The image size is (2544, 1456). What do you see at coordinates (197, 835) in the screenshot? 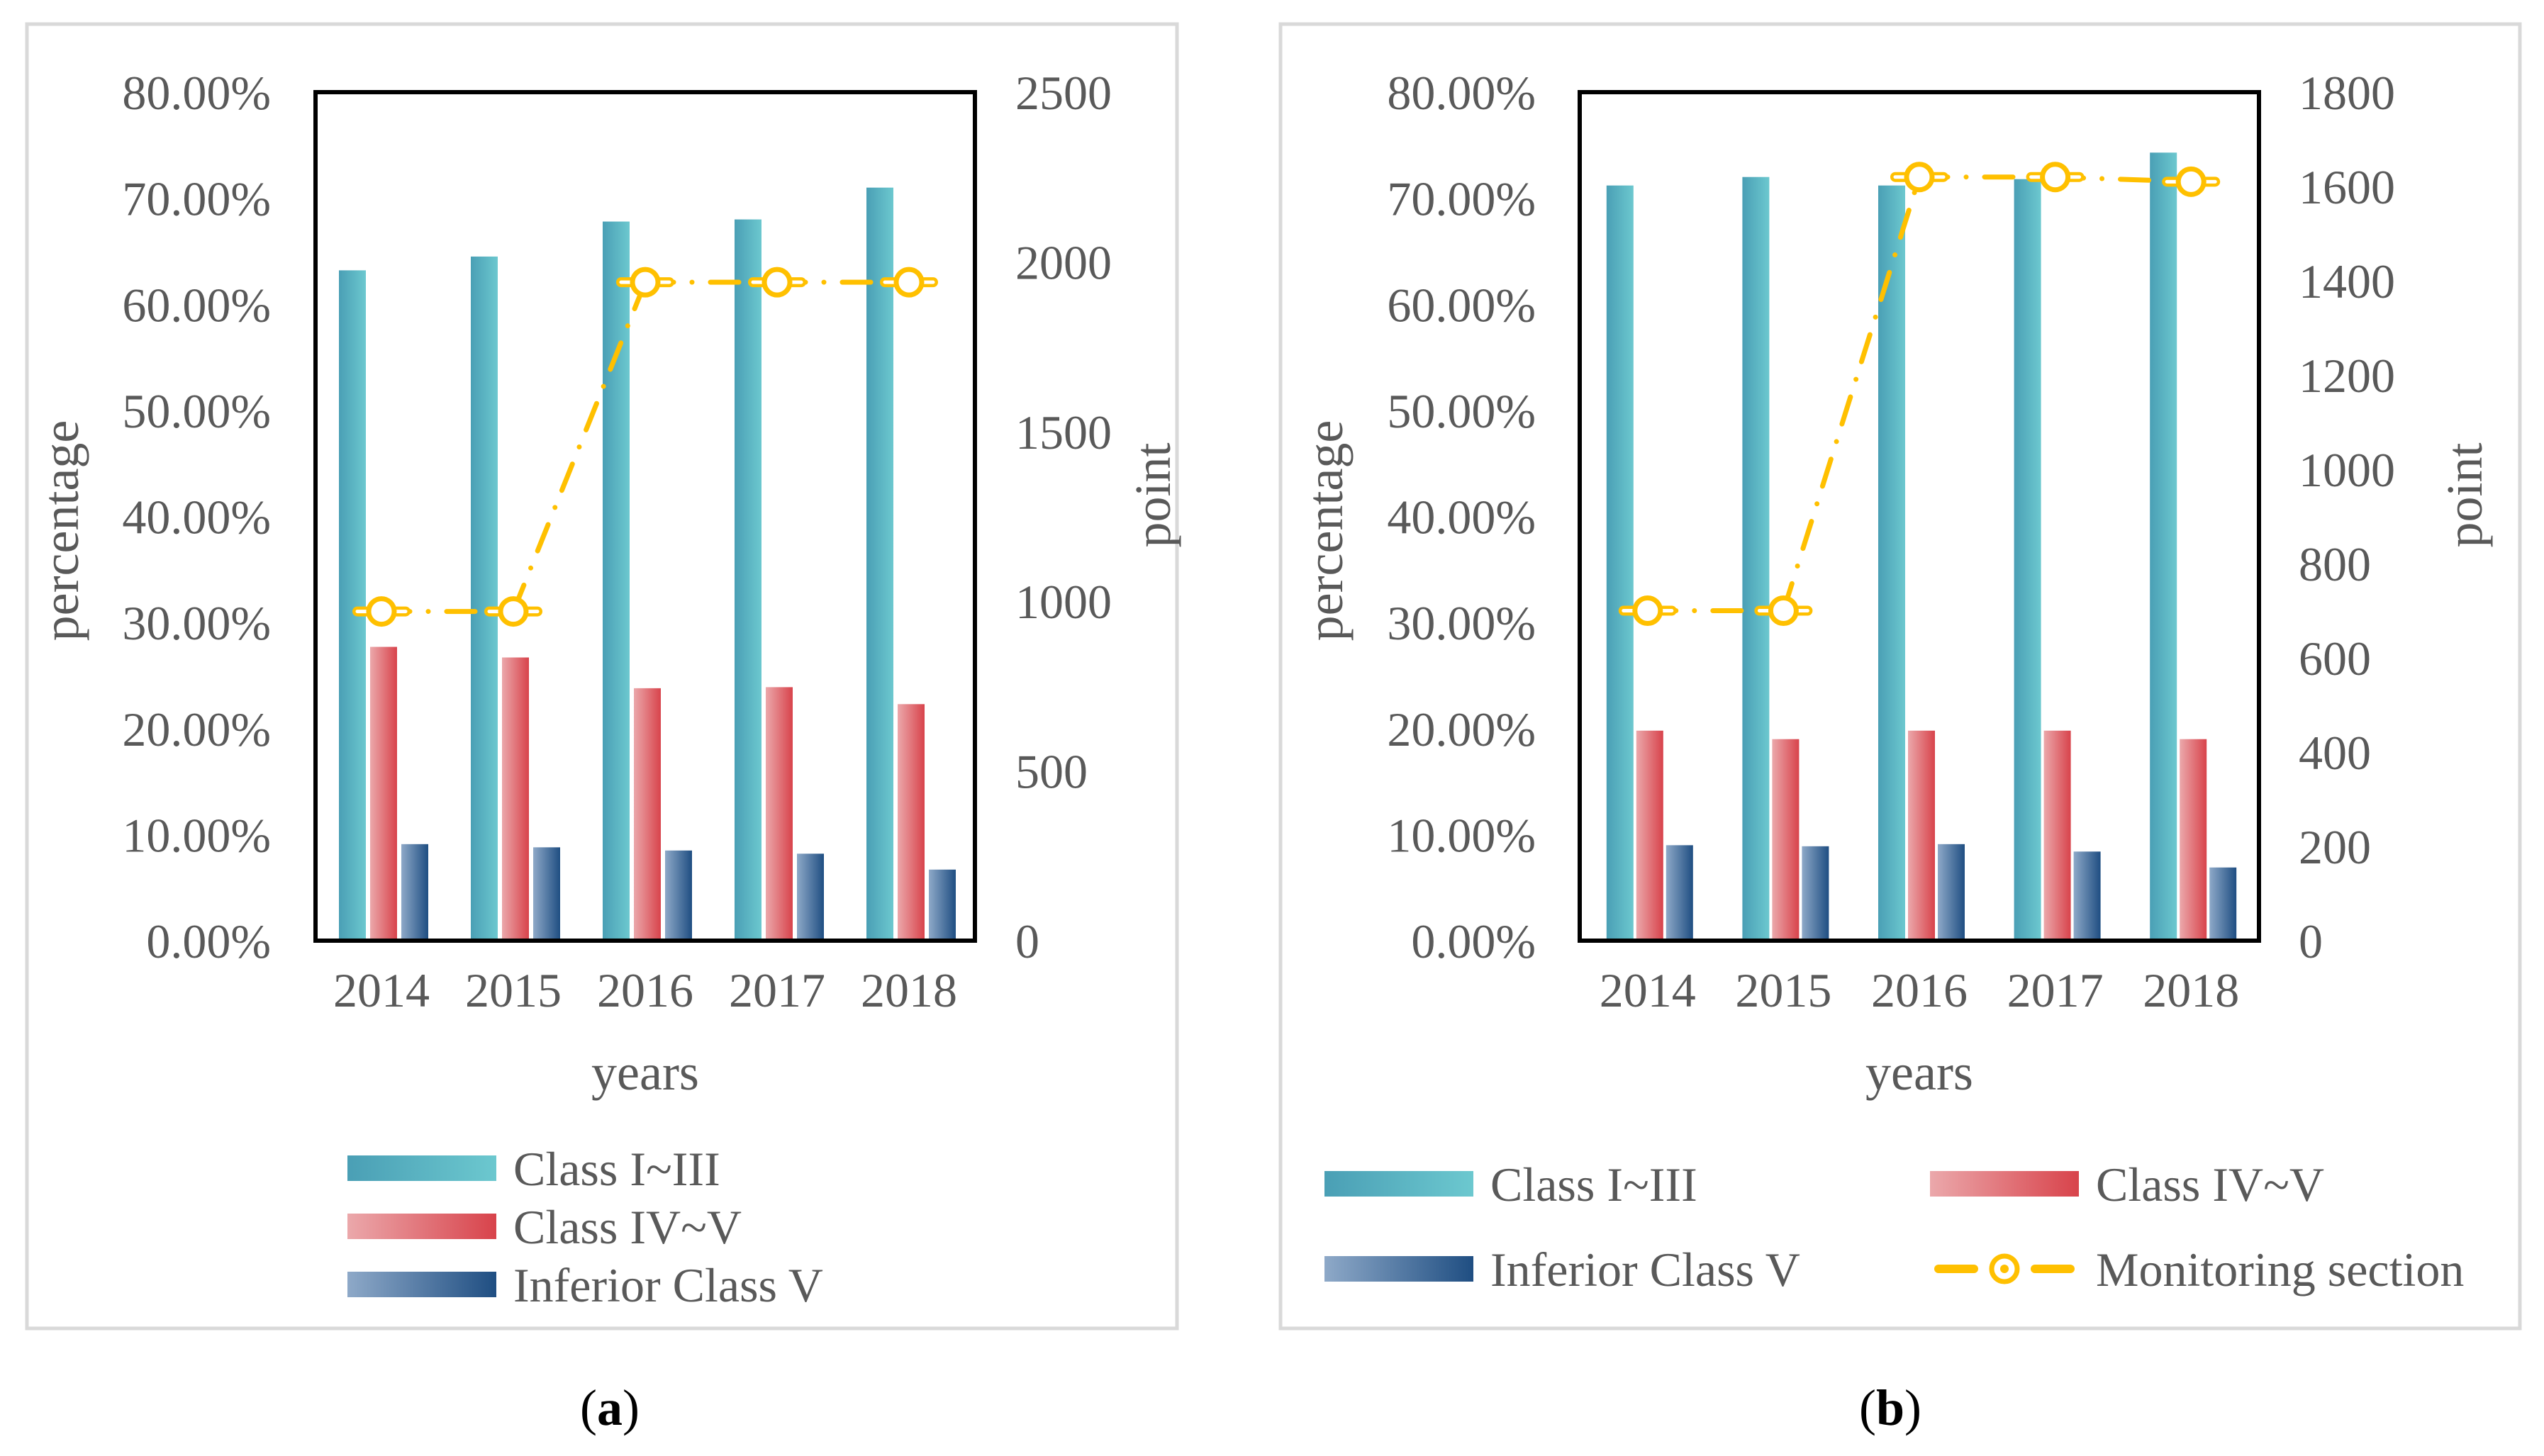
I see `panel-a-y-tick-label: 10.00%` at bounding box center [197, 835].